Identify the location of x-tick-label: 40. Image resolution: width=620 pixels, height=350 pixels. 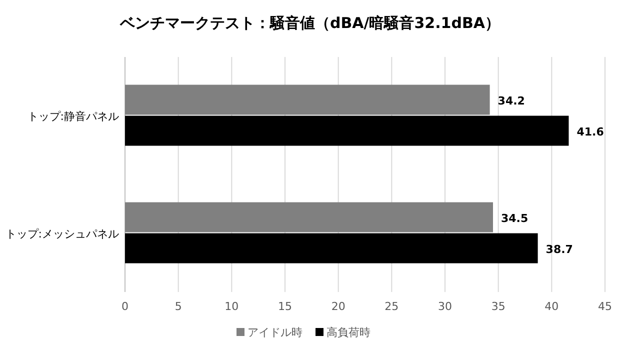
(551, 306).